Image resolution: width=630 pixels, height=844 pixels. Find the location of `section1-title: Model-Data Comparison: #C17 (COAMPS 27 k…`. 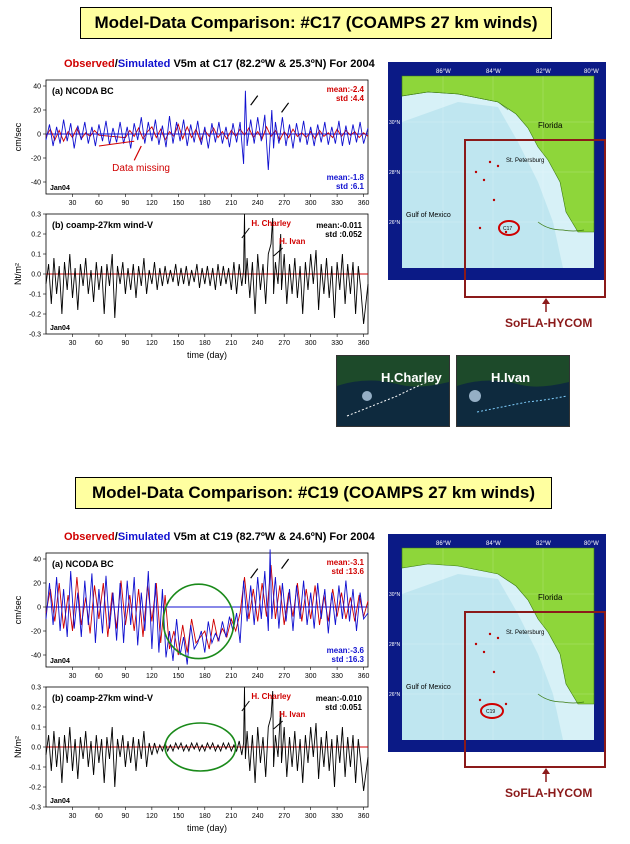

section1-title: Model-Data Comparison: #C17 (COAMPS 27 k… is located at coordinates (316, 23).